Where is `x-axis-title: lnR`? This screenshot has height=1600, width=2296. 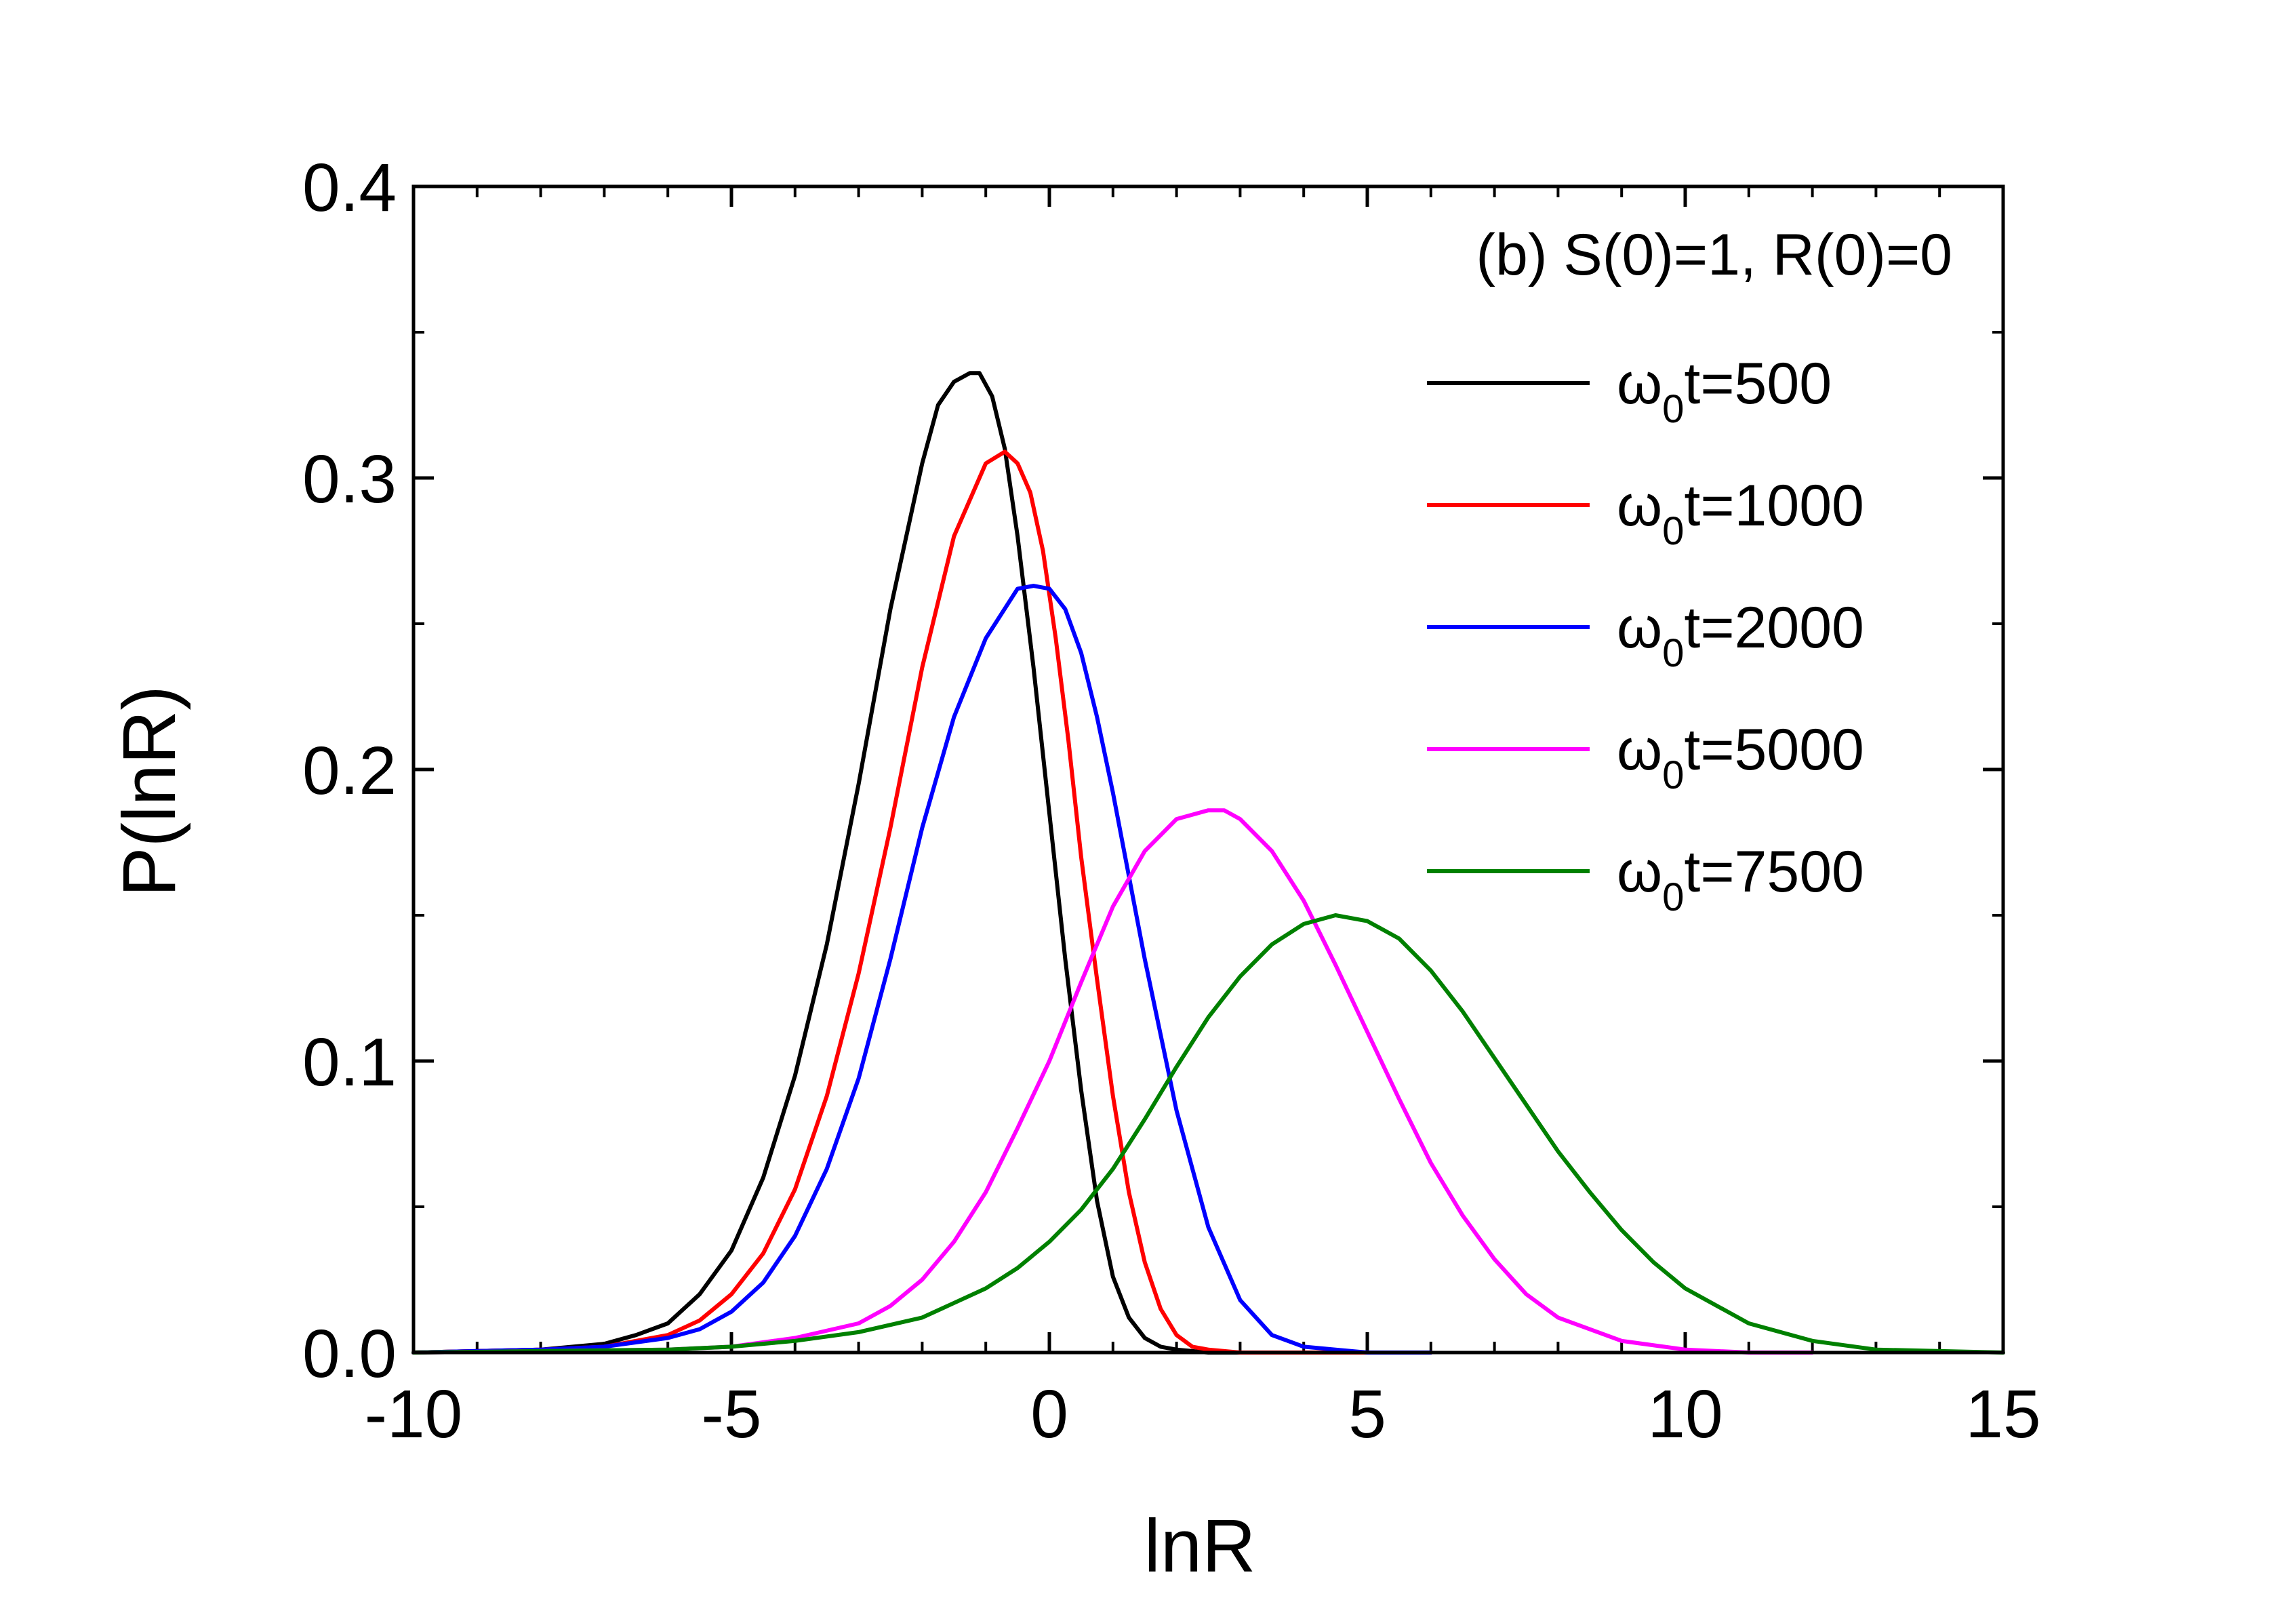
x-axis-title: lnR is located at coordinates (1199, 1546).